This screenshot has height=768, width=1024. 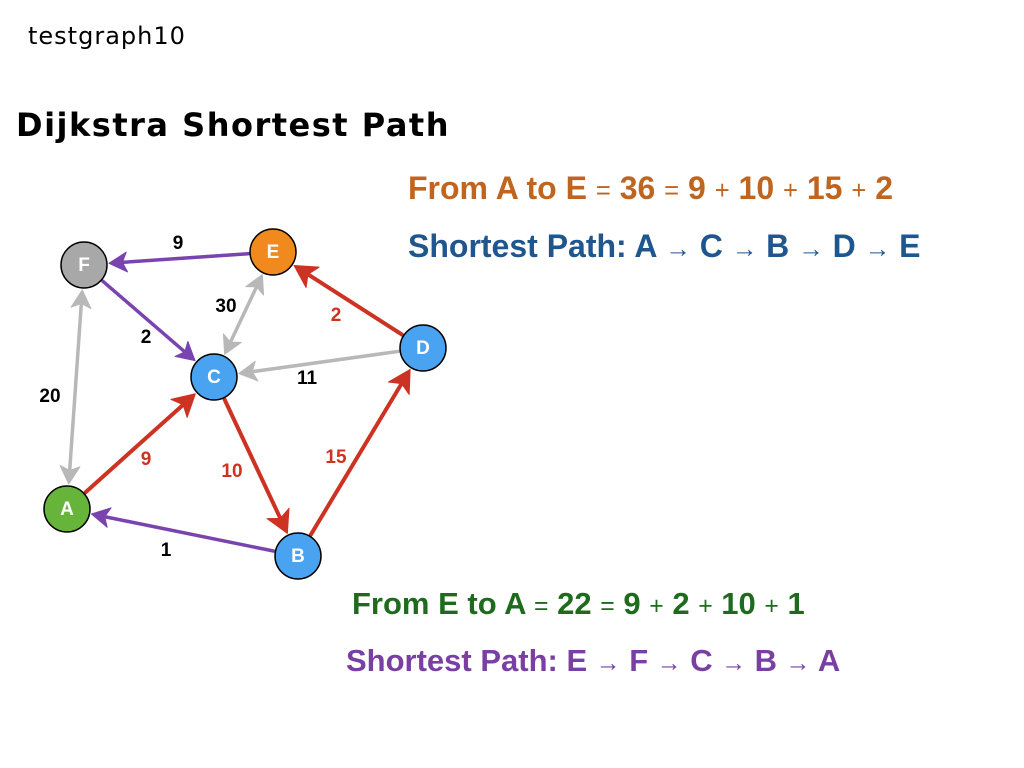 I want to click on reverse-path-line: Shortest Path: E → F → C → B → A, so click(x=593, y=661).